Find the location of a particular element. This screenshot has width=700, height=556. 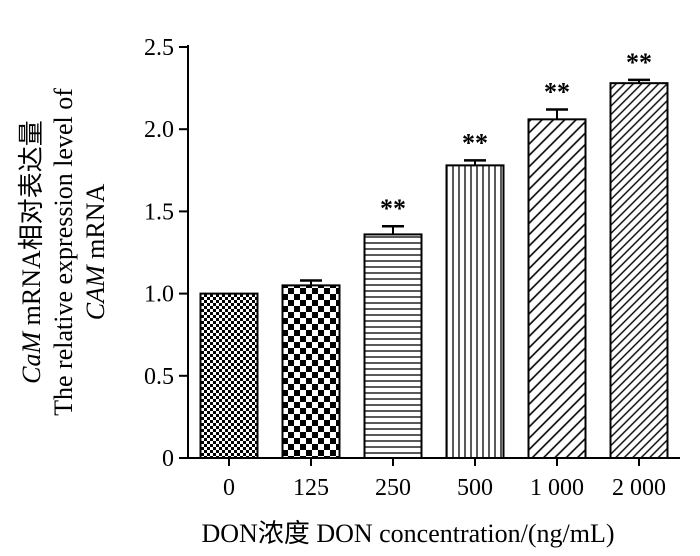

x-axis-title: DON浓度 DON concentration/(ng/mL) is located at coordinates (407, 533).